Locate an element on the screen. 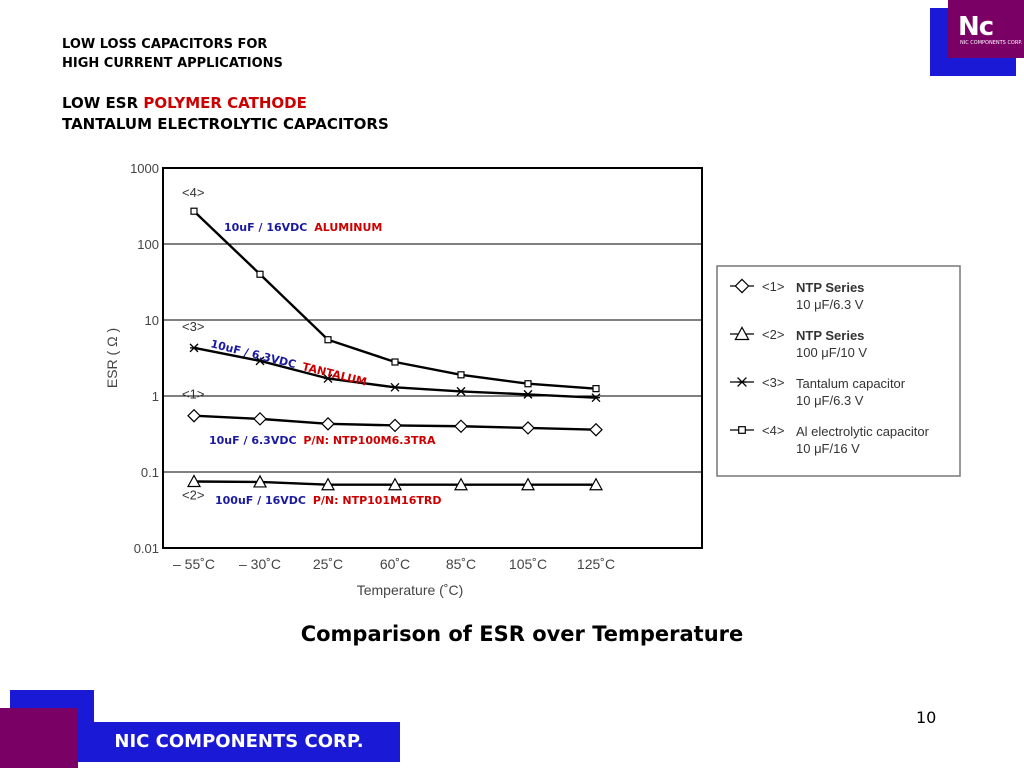 The height and width of the screenshot is (768, 1024). header-line-4: TANTALUM ELECTROLYTIC CAPACITORS is located at coordinates (225, 124).